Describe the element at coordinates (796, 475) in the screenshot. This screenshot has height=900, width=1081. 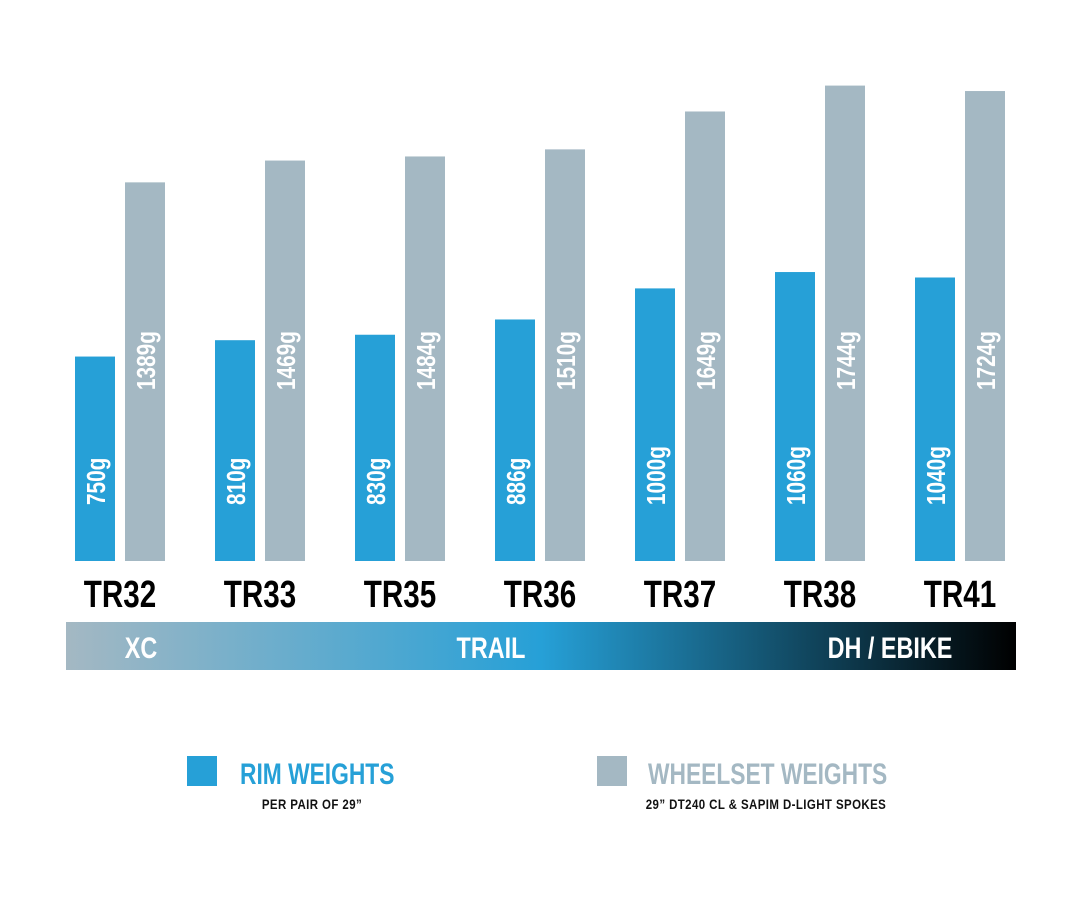
I see `rim-value-label-tr38: 1060g` at that location.